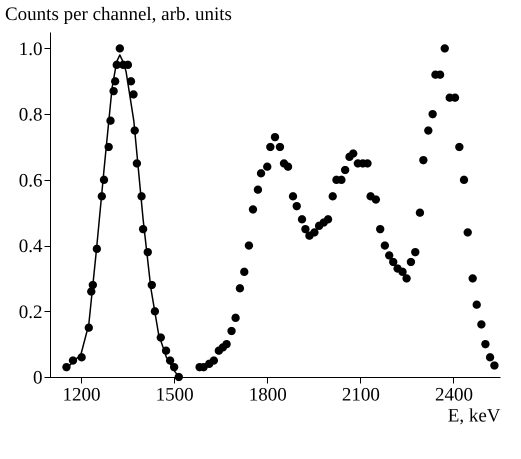 The image size is (521, 459). Describe the element at coordinates (267, 395) in the screenshot. I see `x-tick-label: 1800` at that location.